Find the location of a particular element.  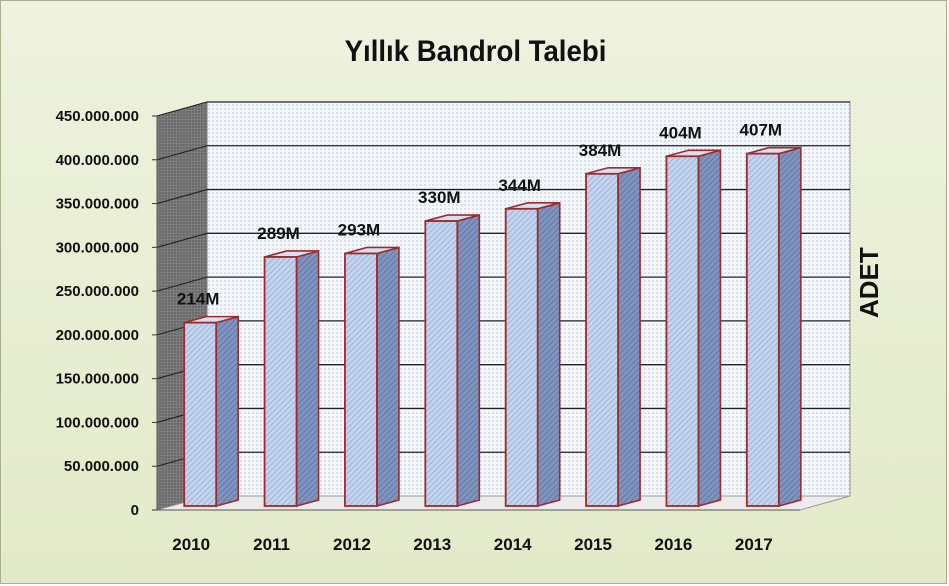

bar-2011 is located at coordinates (291, 378).